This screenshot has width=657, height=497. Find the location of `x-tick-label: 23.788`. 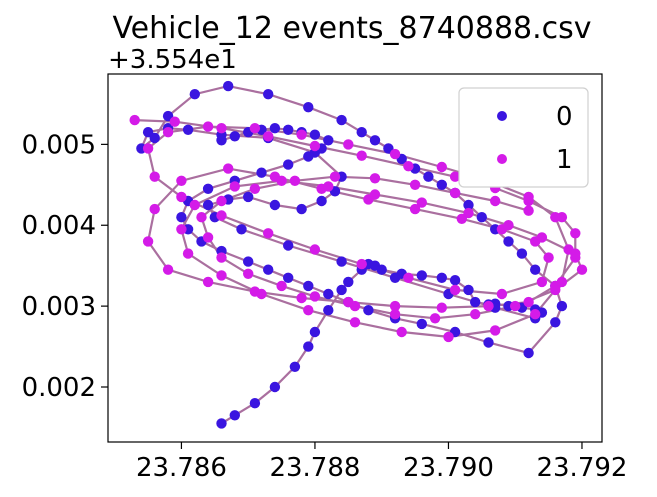

x-tick-label: 23.788 is located at coordinates (314, 468).